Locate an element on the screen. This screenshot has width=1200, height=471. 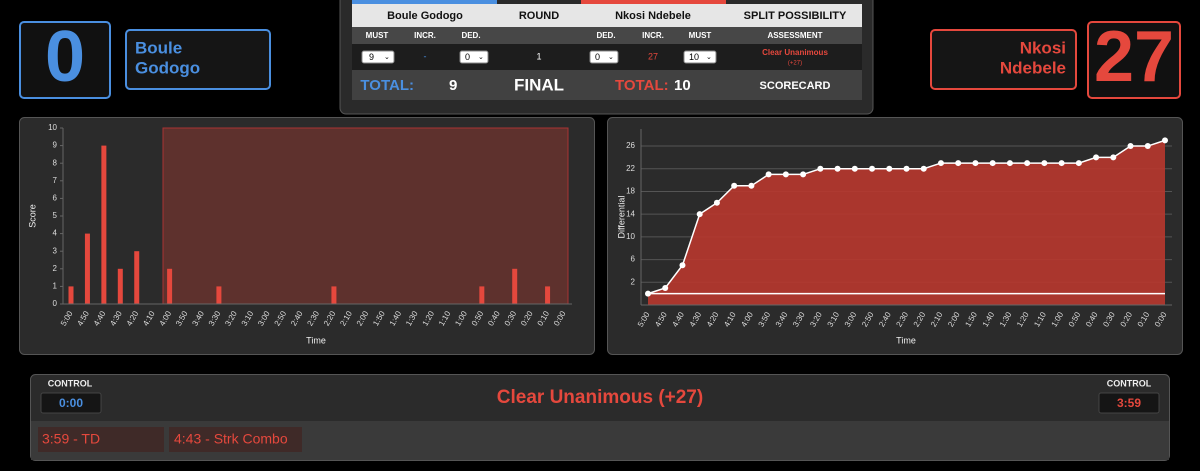
blue-must: 9 is located at coordinates (371, 57).